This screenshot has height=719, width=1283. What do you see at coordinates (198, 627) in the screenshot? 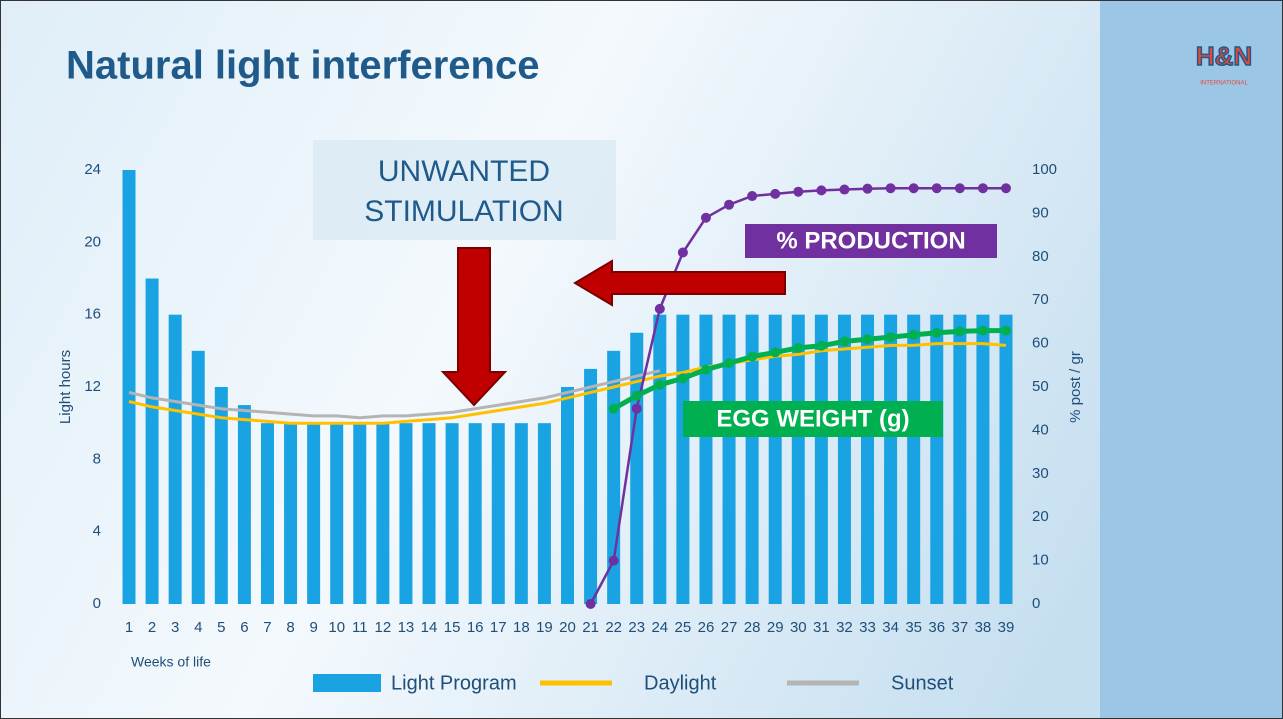
I see `x-tick-label: 4` at bounding box center [198, 627].